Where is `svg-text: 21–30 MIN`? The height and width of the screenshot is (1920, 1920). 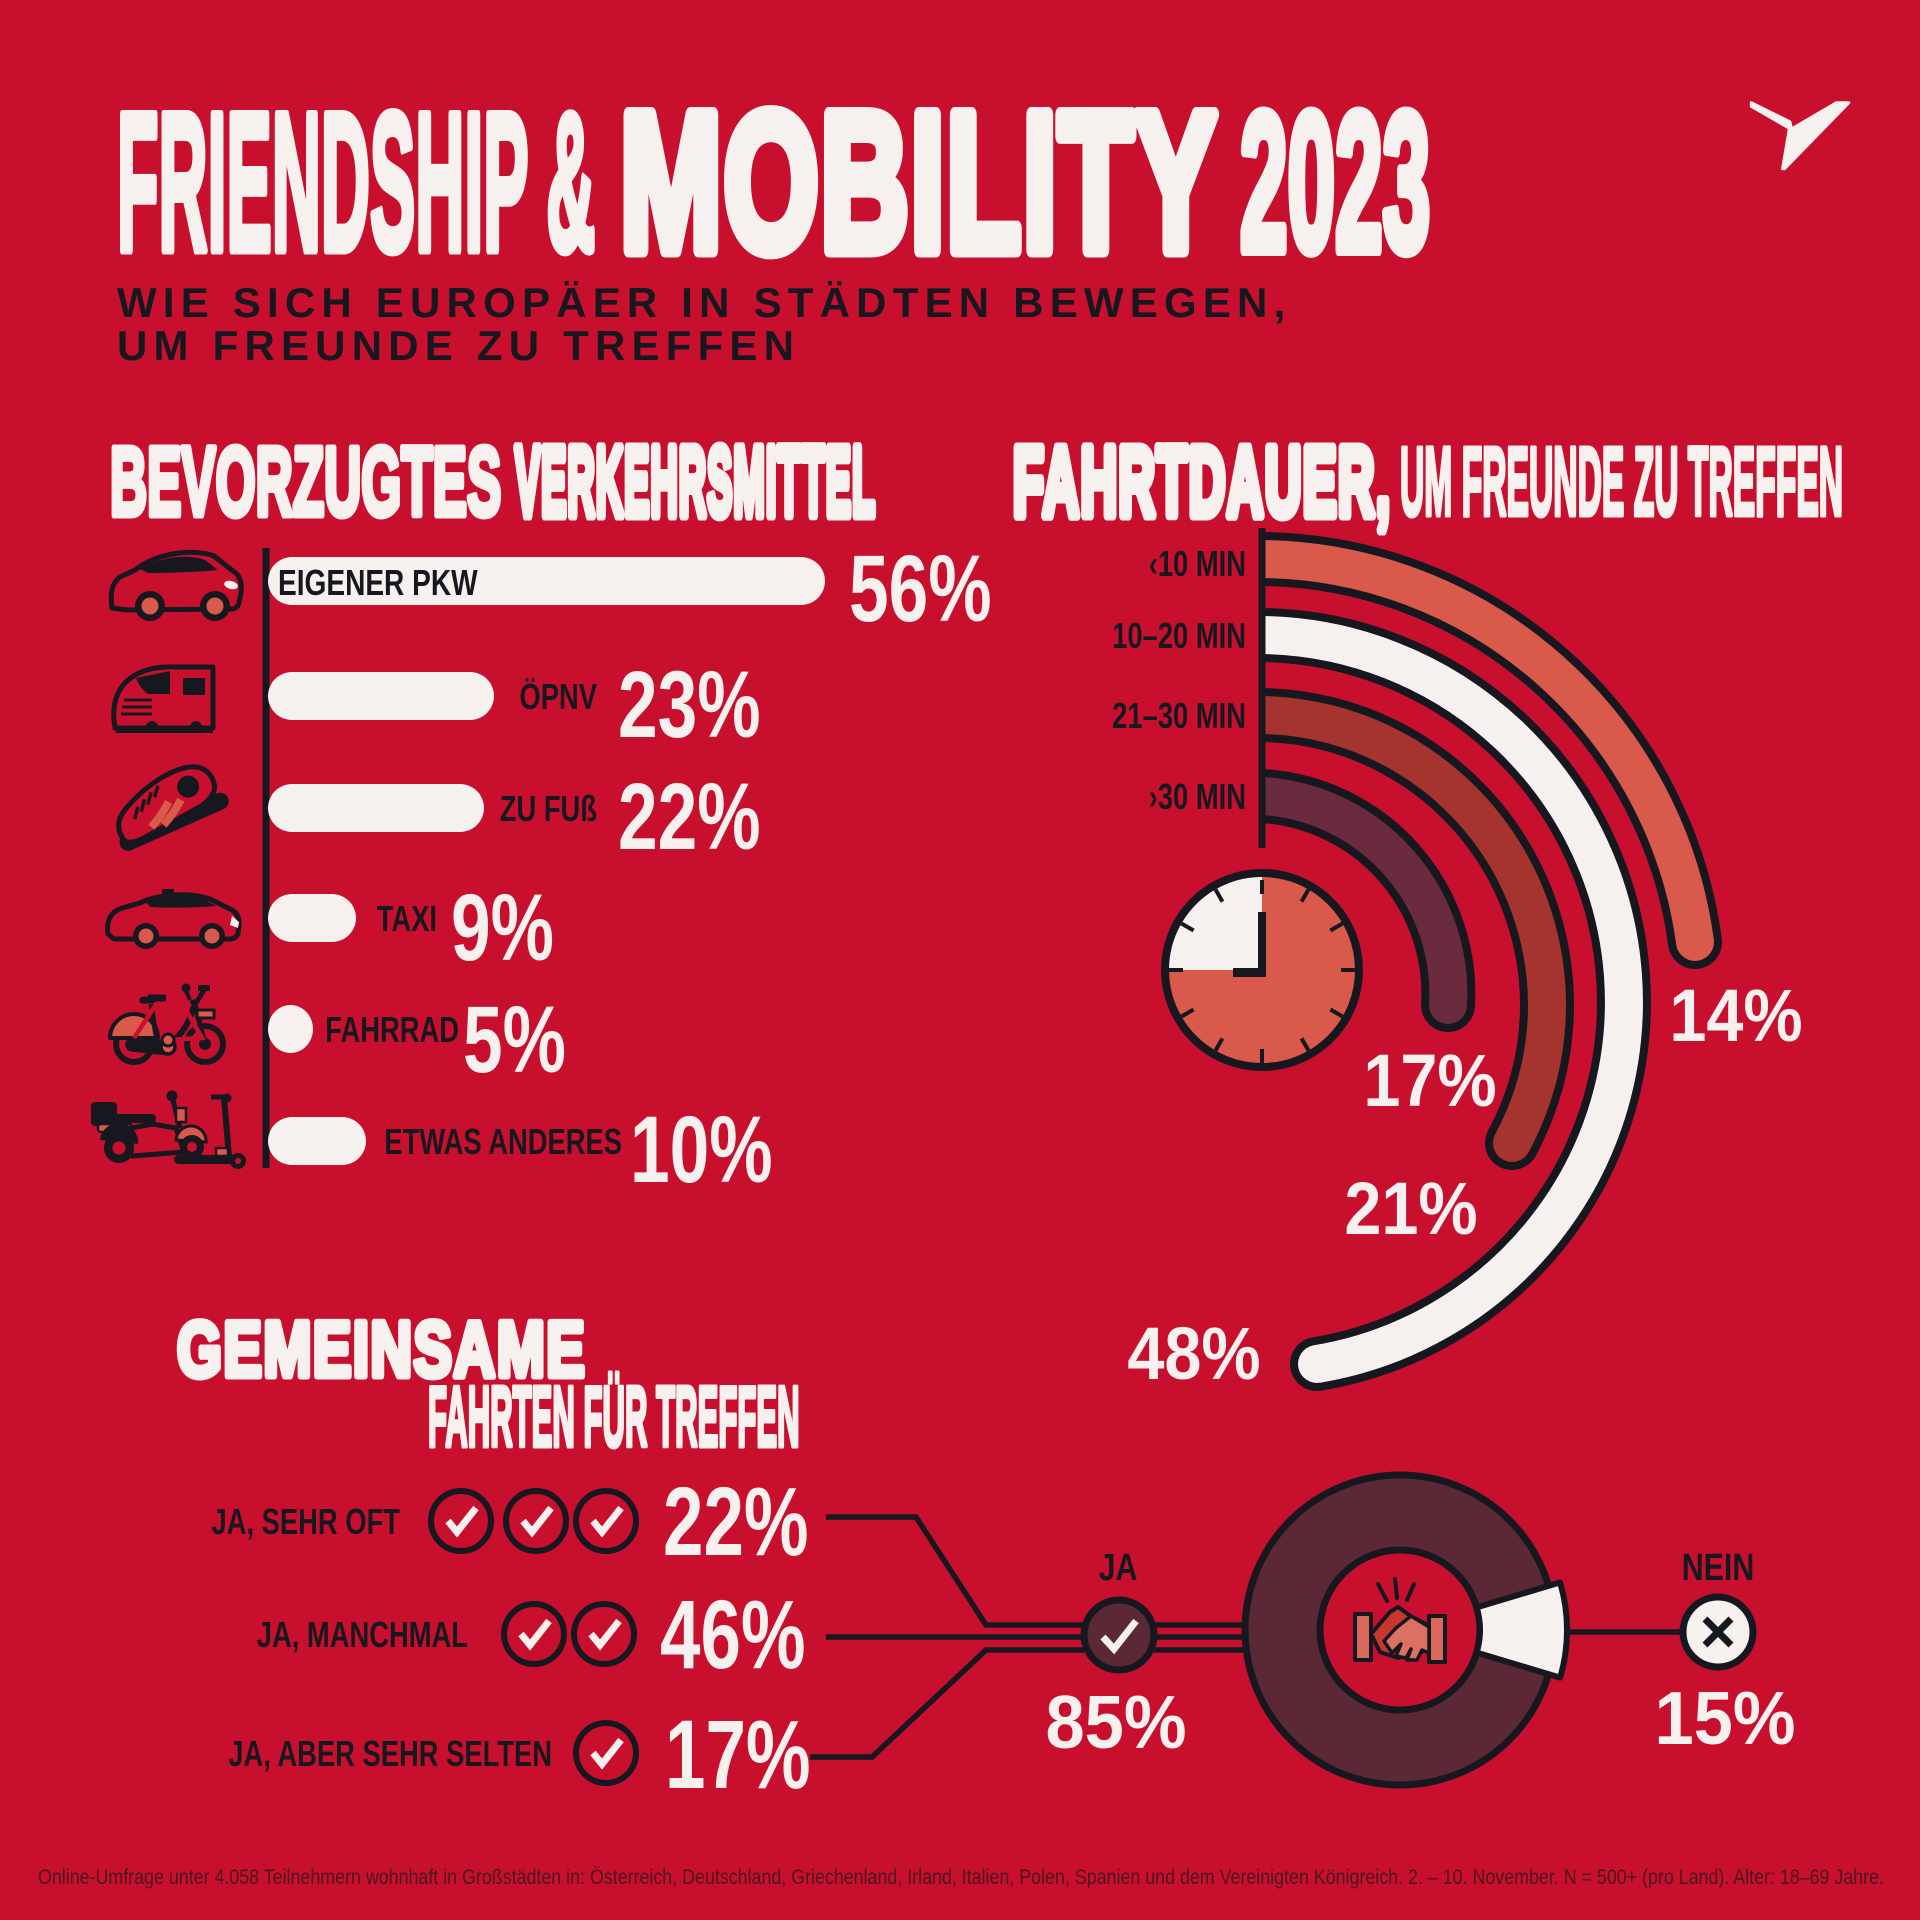
svg-text: 21–30 MIN is located at coordinates (1179, 715).